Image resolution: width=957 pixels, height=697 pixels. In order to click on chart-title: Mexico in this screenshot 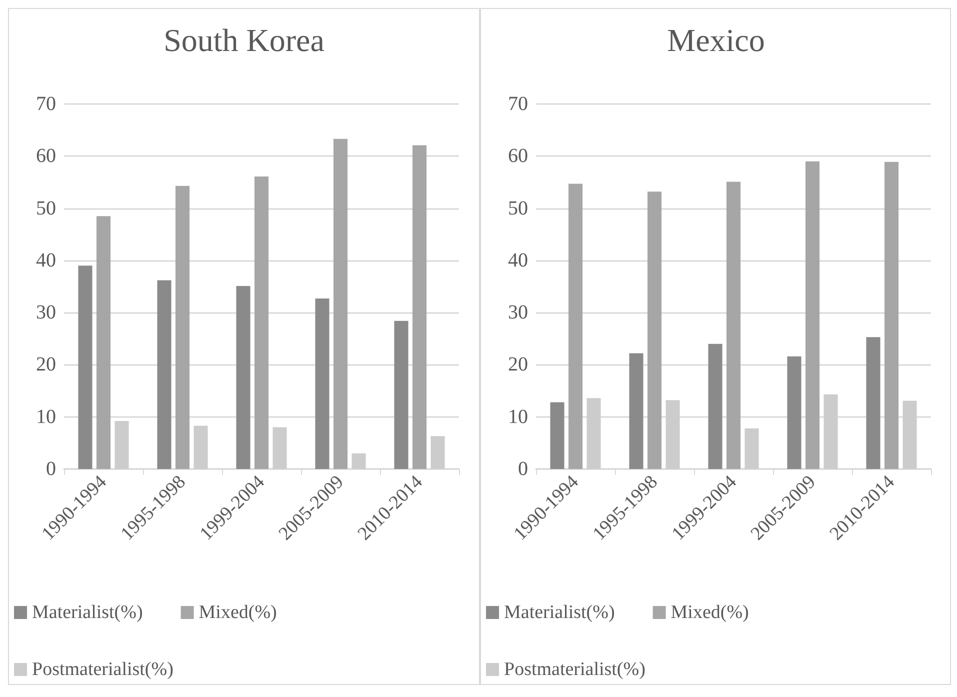, I will do `click(716, 40)`.